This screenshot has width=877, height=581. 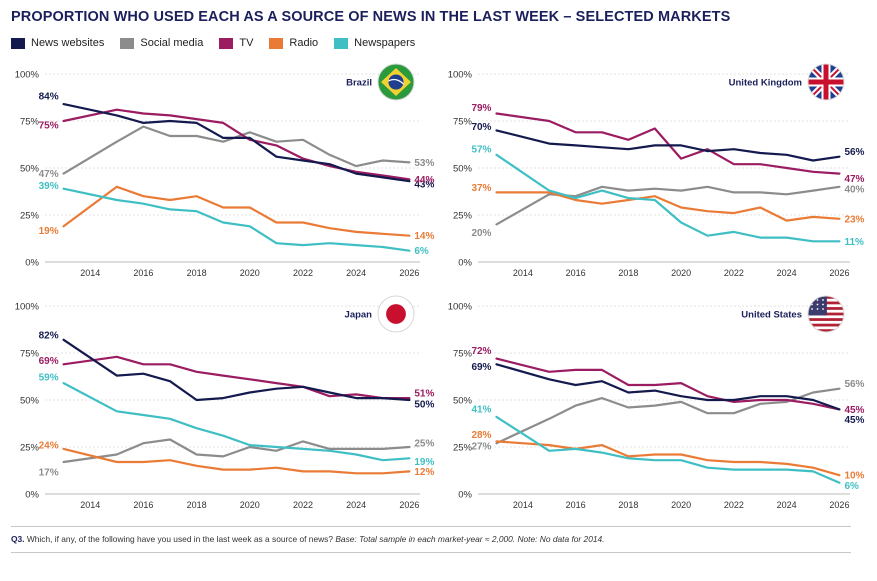 I want to click on end-label-newspapers: 19%, so click(x=424, y=462).